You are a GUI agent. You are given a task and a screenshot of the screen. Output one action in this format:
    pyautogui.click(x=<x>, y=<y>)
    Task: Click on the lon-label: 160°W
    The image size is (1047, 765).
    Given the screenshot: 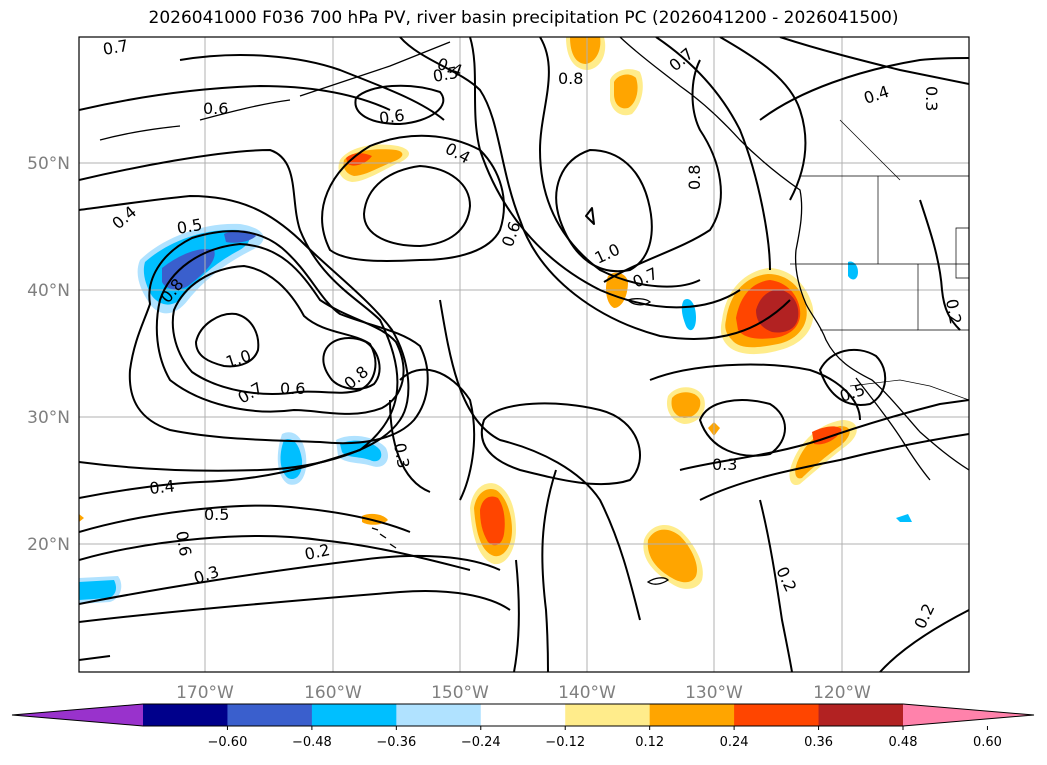 What is the action you would take?
    pyautogui.click(x=333, y=693)
    